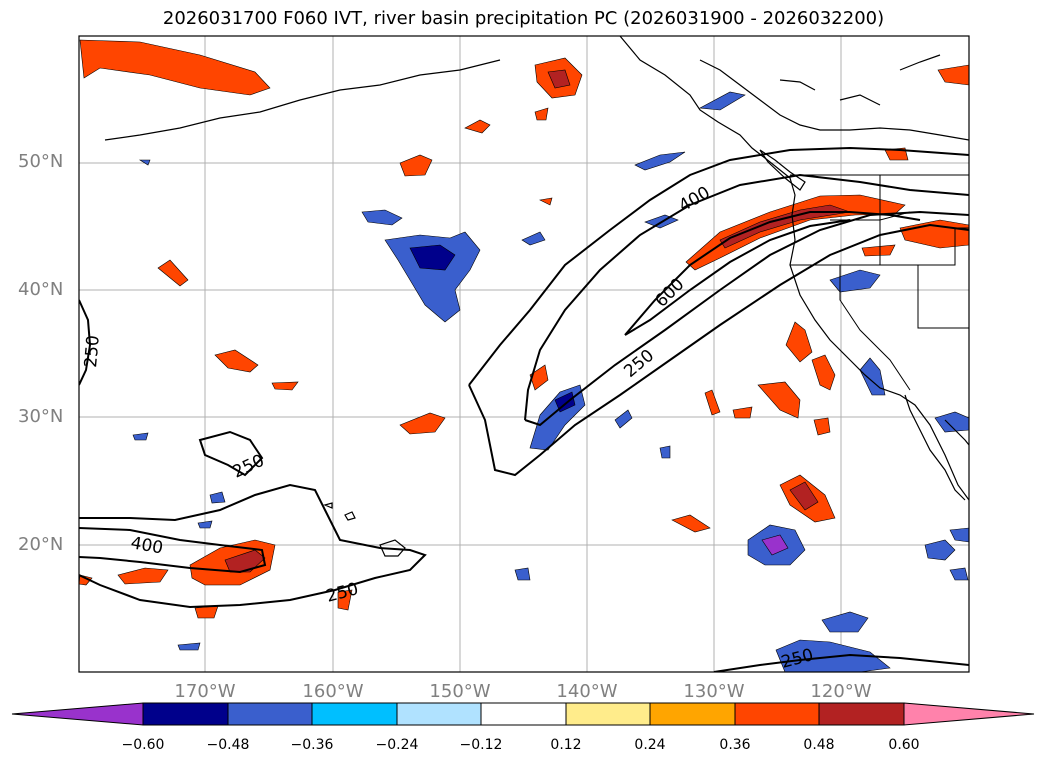 This screenshot has width=1047, height=765. I want to click on ivt-contour-250-south, so click(253, 546).